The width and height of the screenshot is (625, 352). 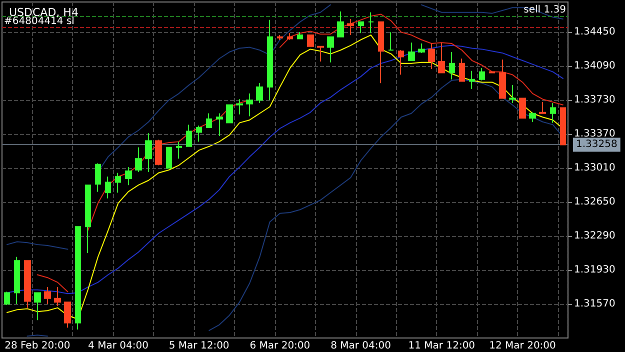 I want to click on ref-line-label: sell 1.39, so click(x=545, y=10).